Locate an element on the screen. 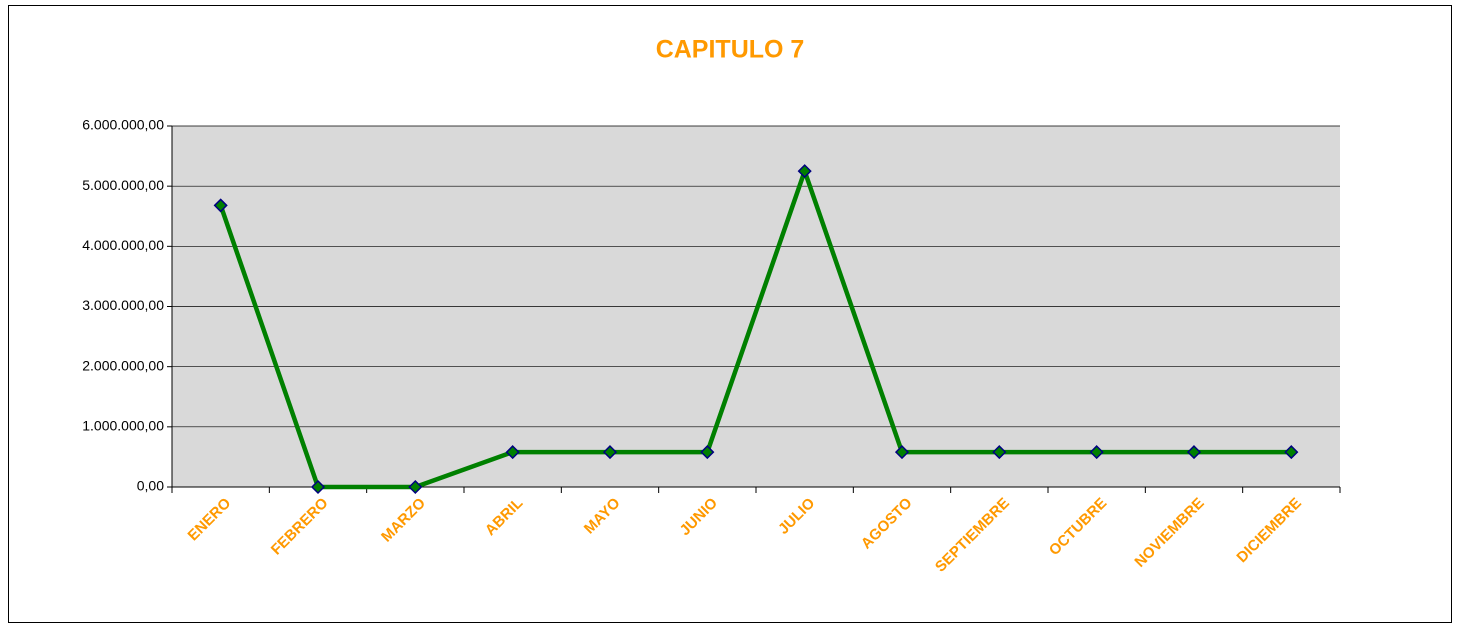 This screenshot has height=635, width=1459. y-tick-label: 4.000.000,00 is located at coordinates (123, 245).